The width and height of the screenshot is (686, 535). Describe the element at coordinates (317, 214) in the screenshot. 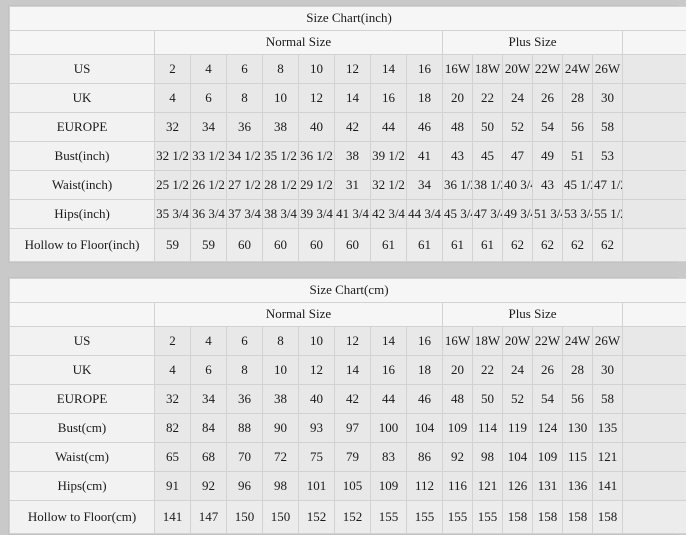

I see `cell: 39 3/4` at that location.